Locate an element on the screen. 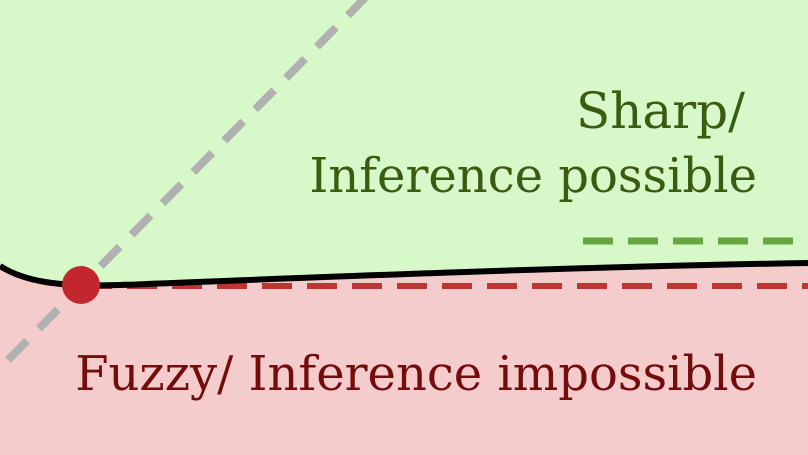  sharp-region-title: Sharp/ is located at coordinates (660, 111).